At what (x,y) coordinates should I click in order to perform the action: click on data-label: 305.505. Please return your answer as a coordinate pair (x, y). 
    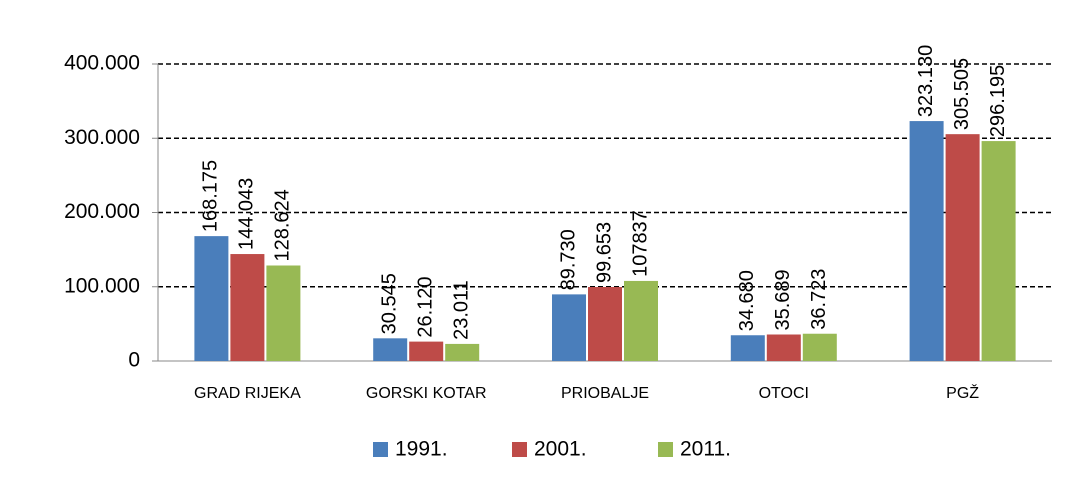
    Looking at the image, I should click on (962, 94).